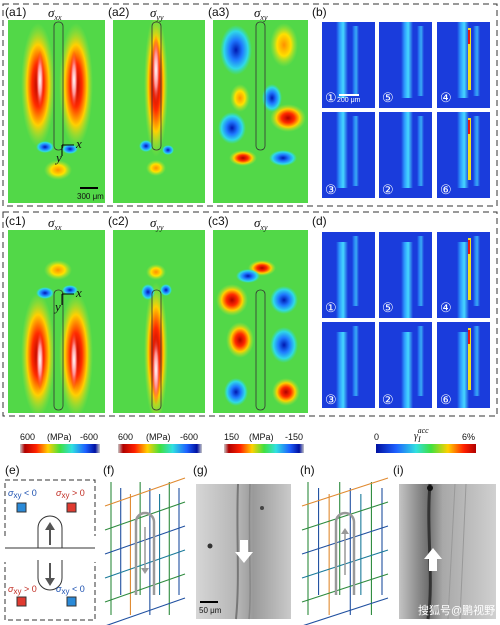 The image size is (500, 625). I want to click on strain-map: ①, so click(348, 65).